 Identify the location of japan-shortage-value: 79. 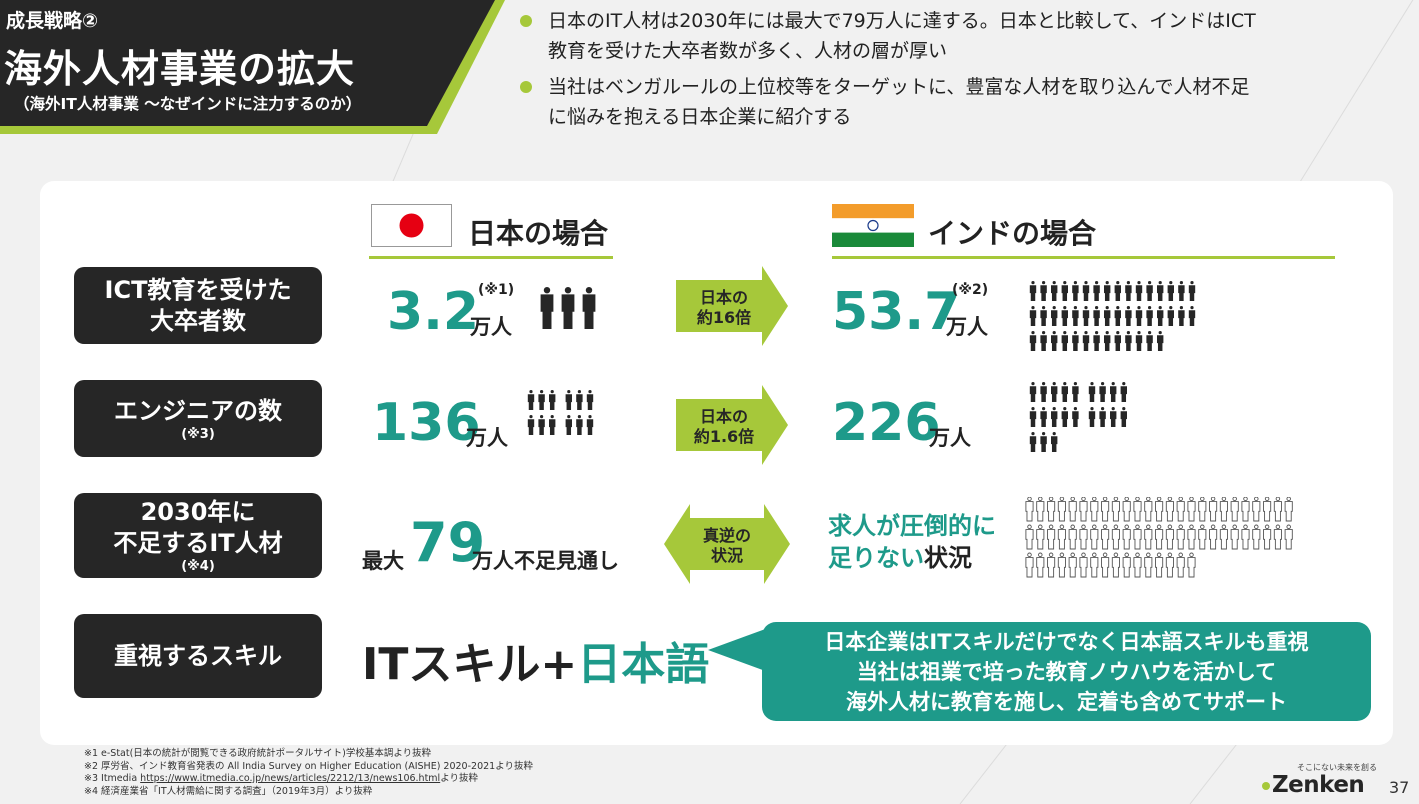
(448, 542).